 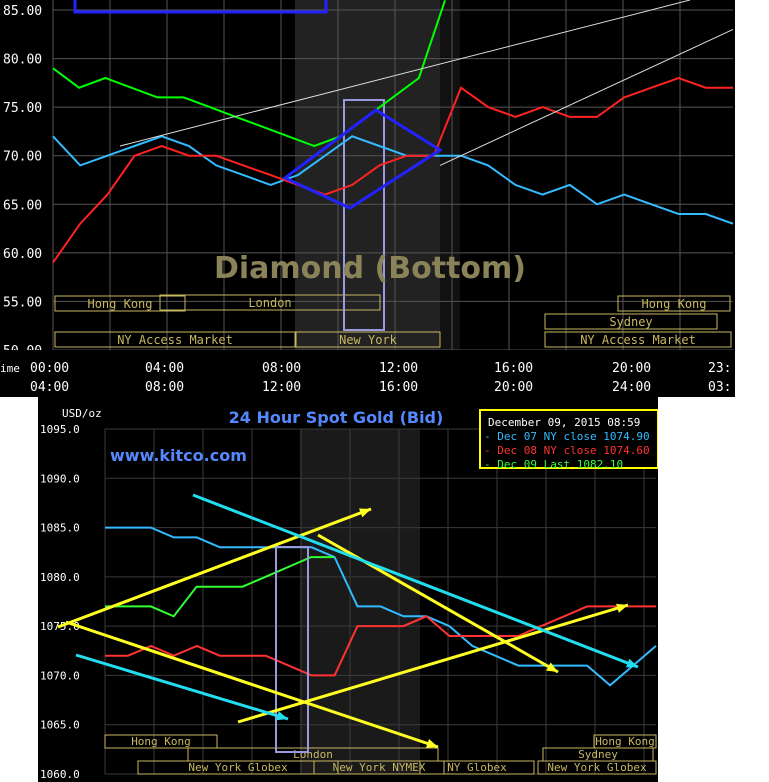 What do you see at coordinates (60, 725) in the screenshot?
I see `y-tick-label: 1065.0` at bounding box center [60, 725].